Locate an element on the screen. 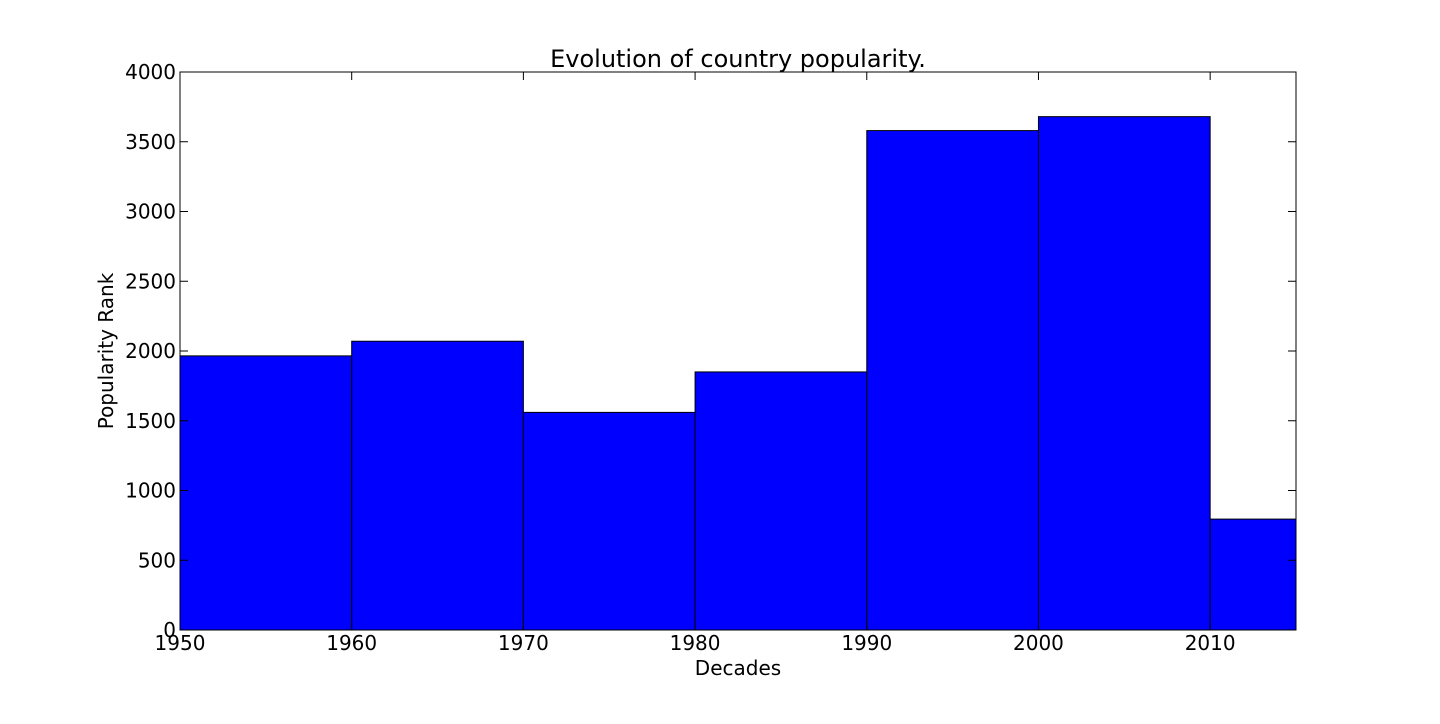  x-tick-label-1990: 1990 is located at coordinates (866, 643).